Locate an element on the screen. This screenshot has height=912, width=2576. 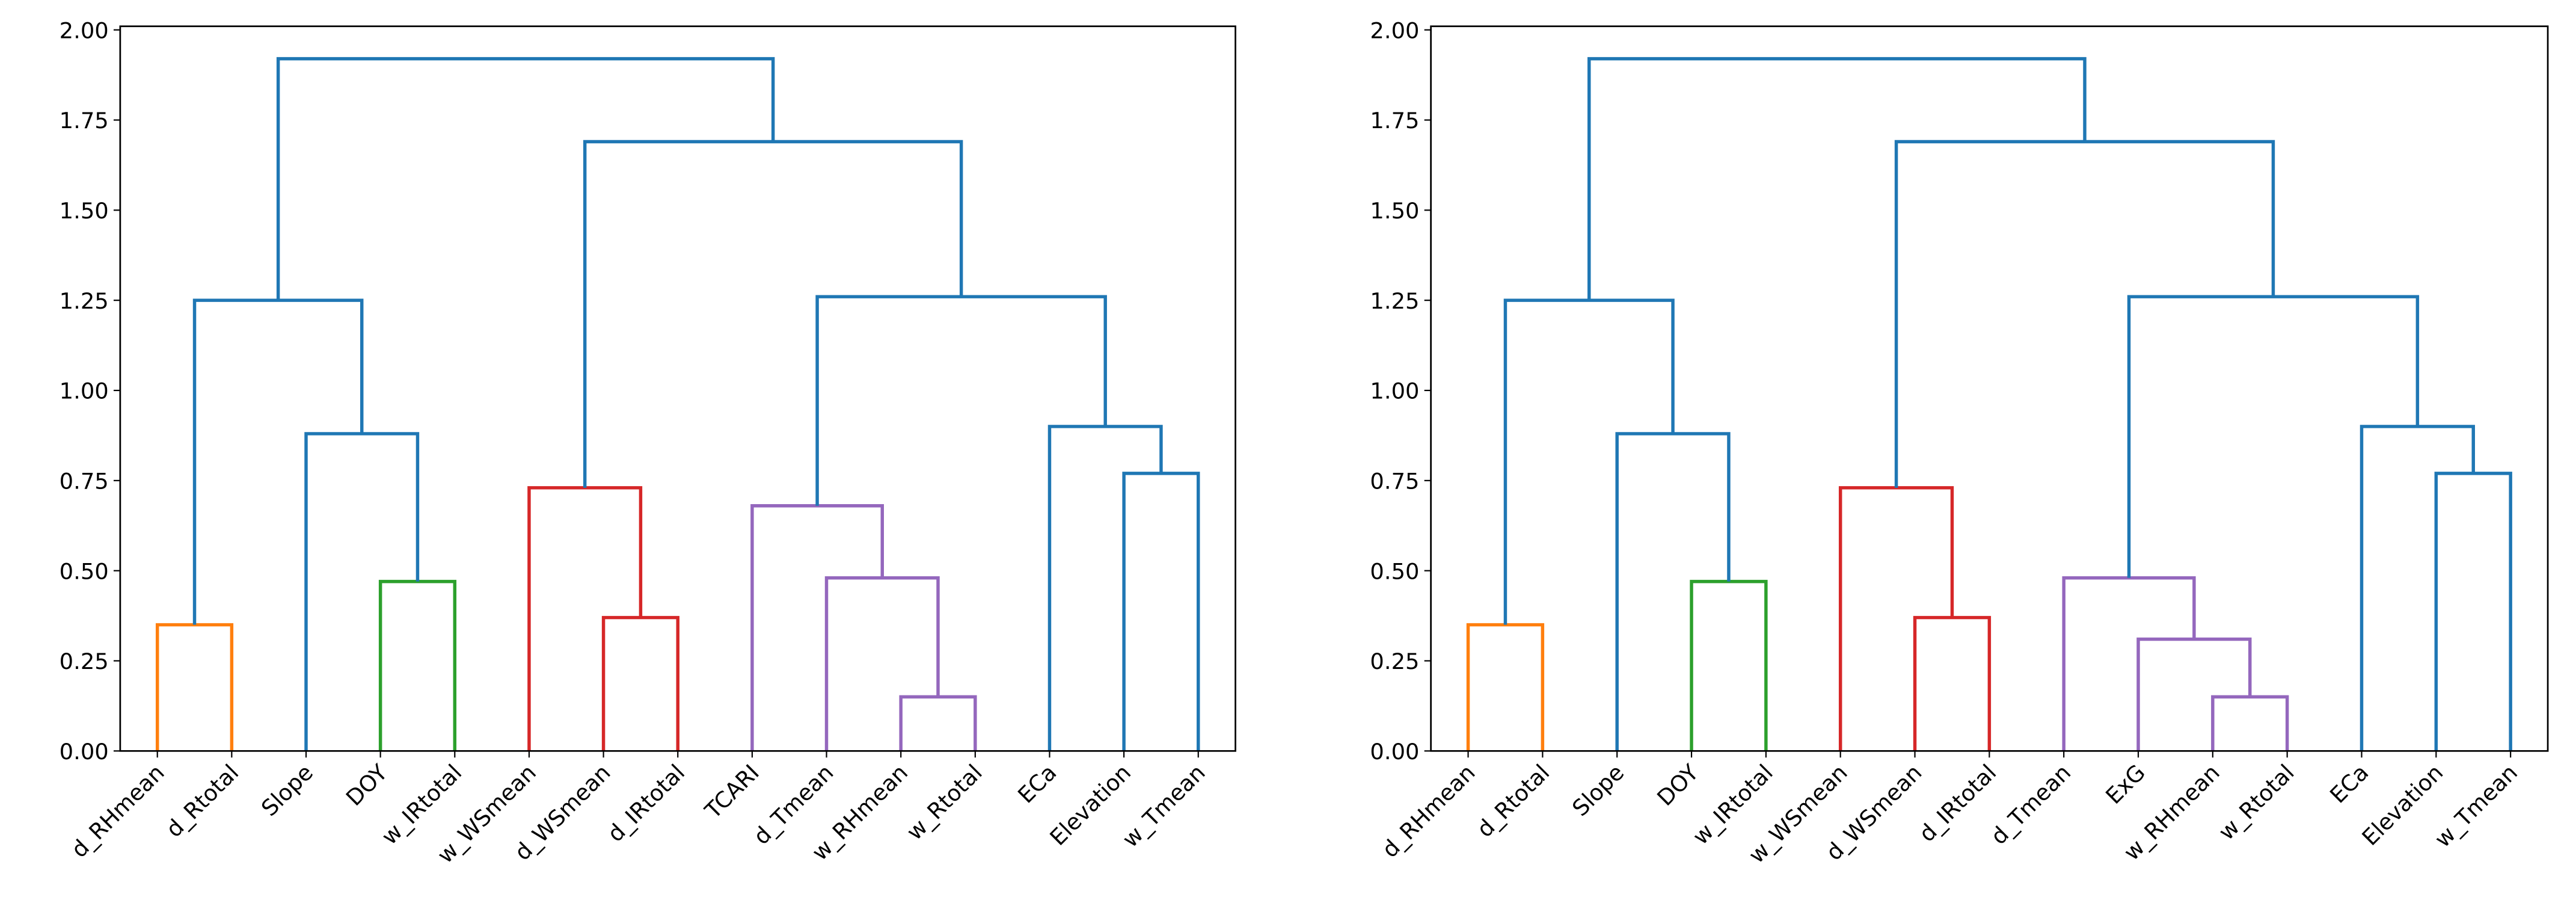
x-tick-label: ExG is located at coordinates (2125, 785).